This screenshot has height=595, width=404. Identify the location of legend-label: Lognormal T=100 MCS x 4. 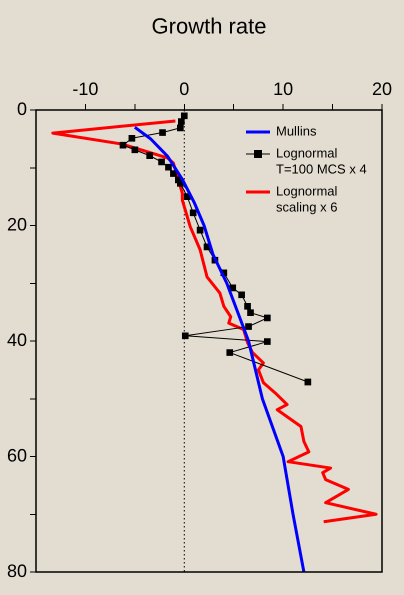
(321, 161).